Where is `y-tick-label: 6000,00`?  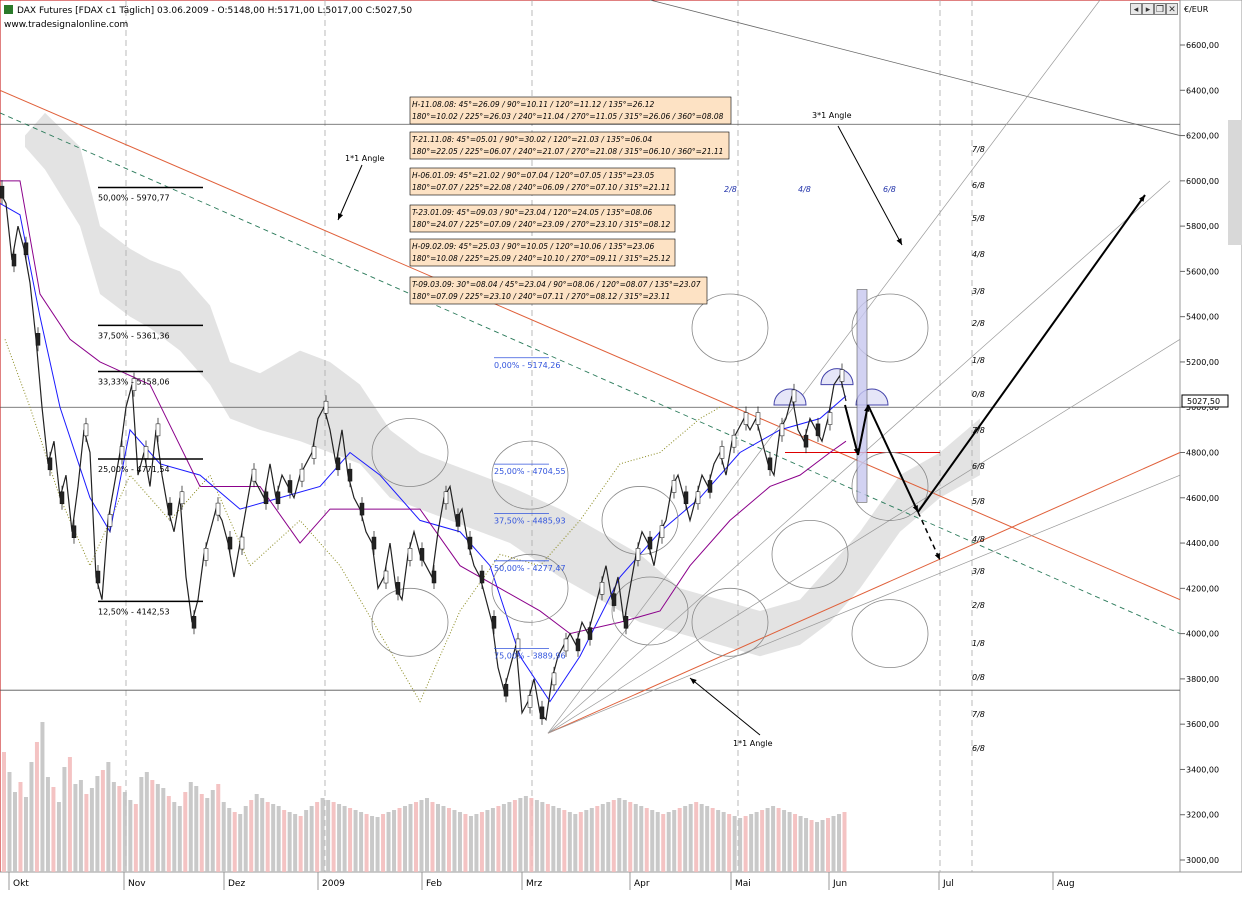
y-tick-label: 6000,00 is located at coordinates (1202, 181).